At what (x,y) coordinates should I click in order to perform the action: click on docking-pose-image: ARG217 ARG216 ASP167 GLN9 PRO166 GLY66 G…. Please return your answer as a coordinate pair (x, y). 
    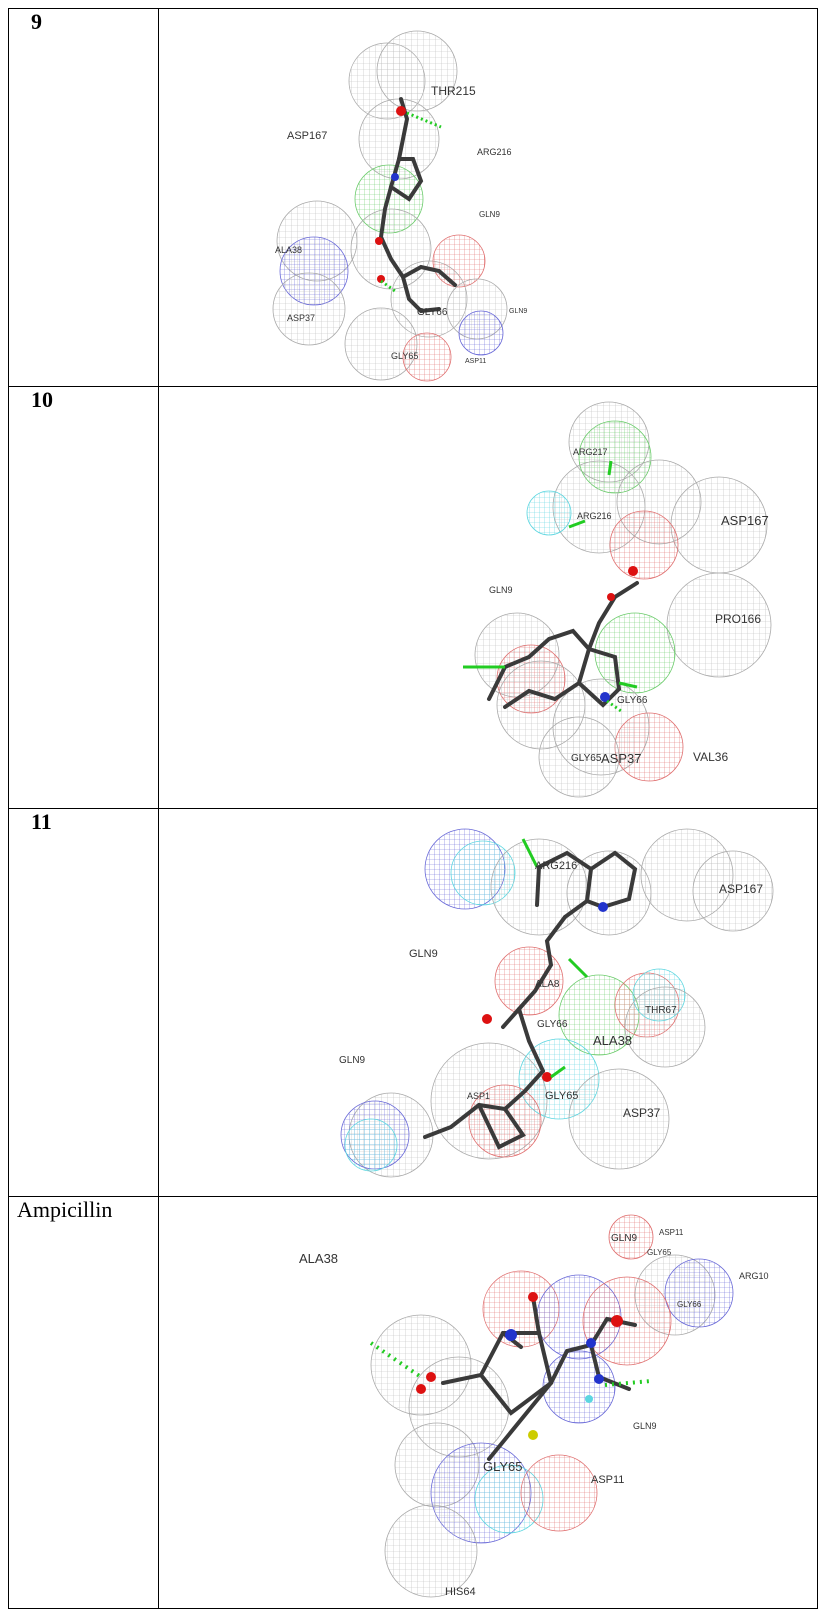
    Looking at the image, I should click on (617, 599).